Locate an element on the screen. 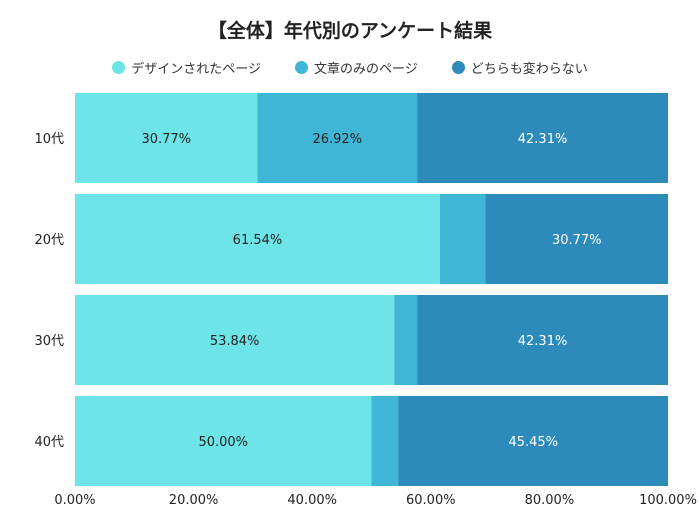 The image size is (700, 525). data-label: 61.54% is located at coordinates (258, 240).